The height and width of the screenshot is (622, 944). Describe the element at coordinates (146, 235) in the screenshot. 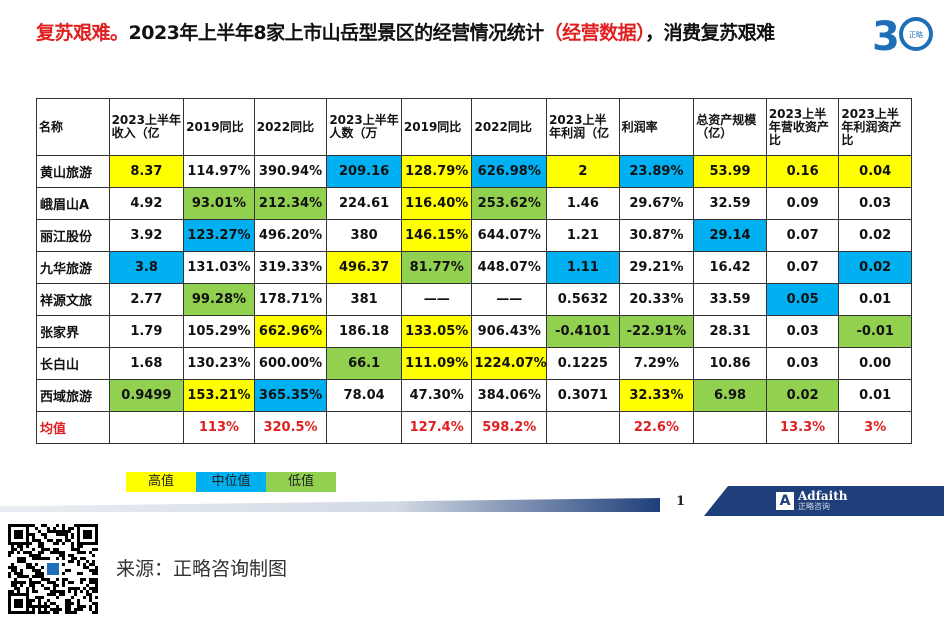

I see `table-cell: 3.92` at that location.